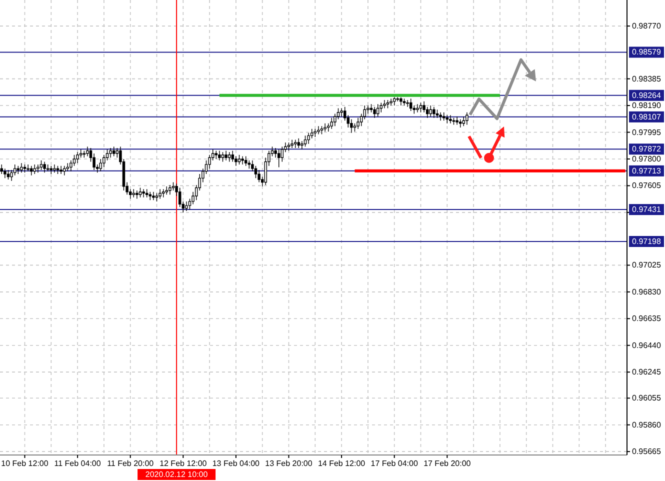 The height and width of the screenshot is (481, 665). I want to click on y-tick-label: 0.95665, so click(647, 451).